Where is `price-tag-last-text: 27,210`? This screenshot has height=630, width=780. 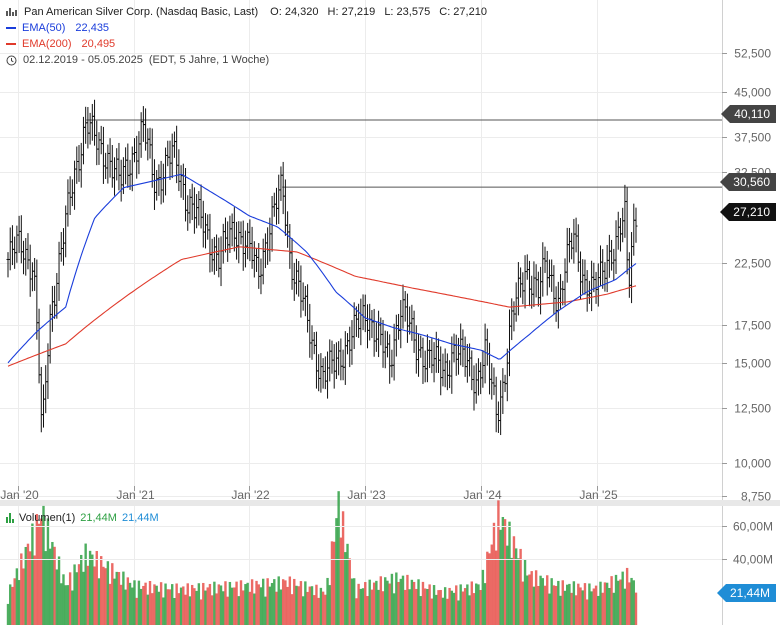 price-tag-last-text: 27,210 is located at coordinates (751, 212).